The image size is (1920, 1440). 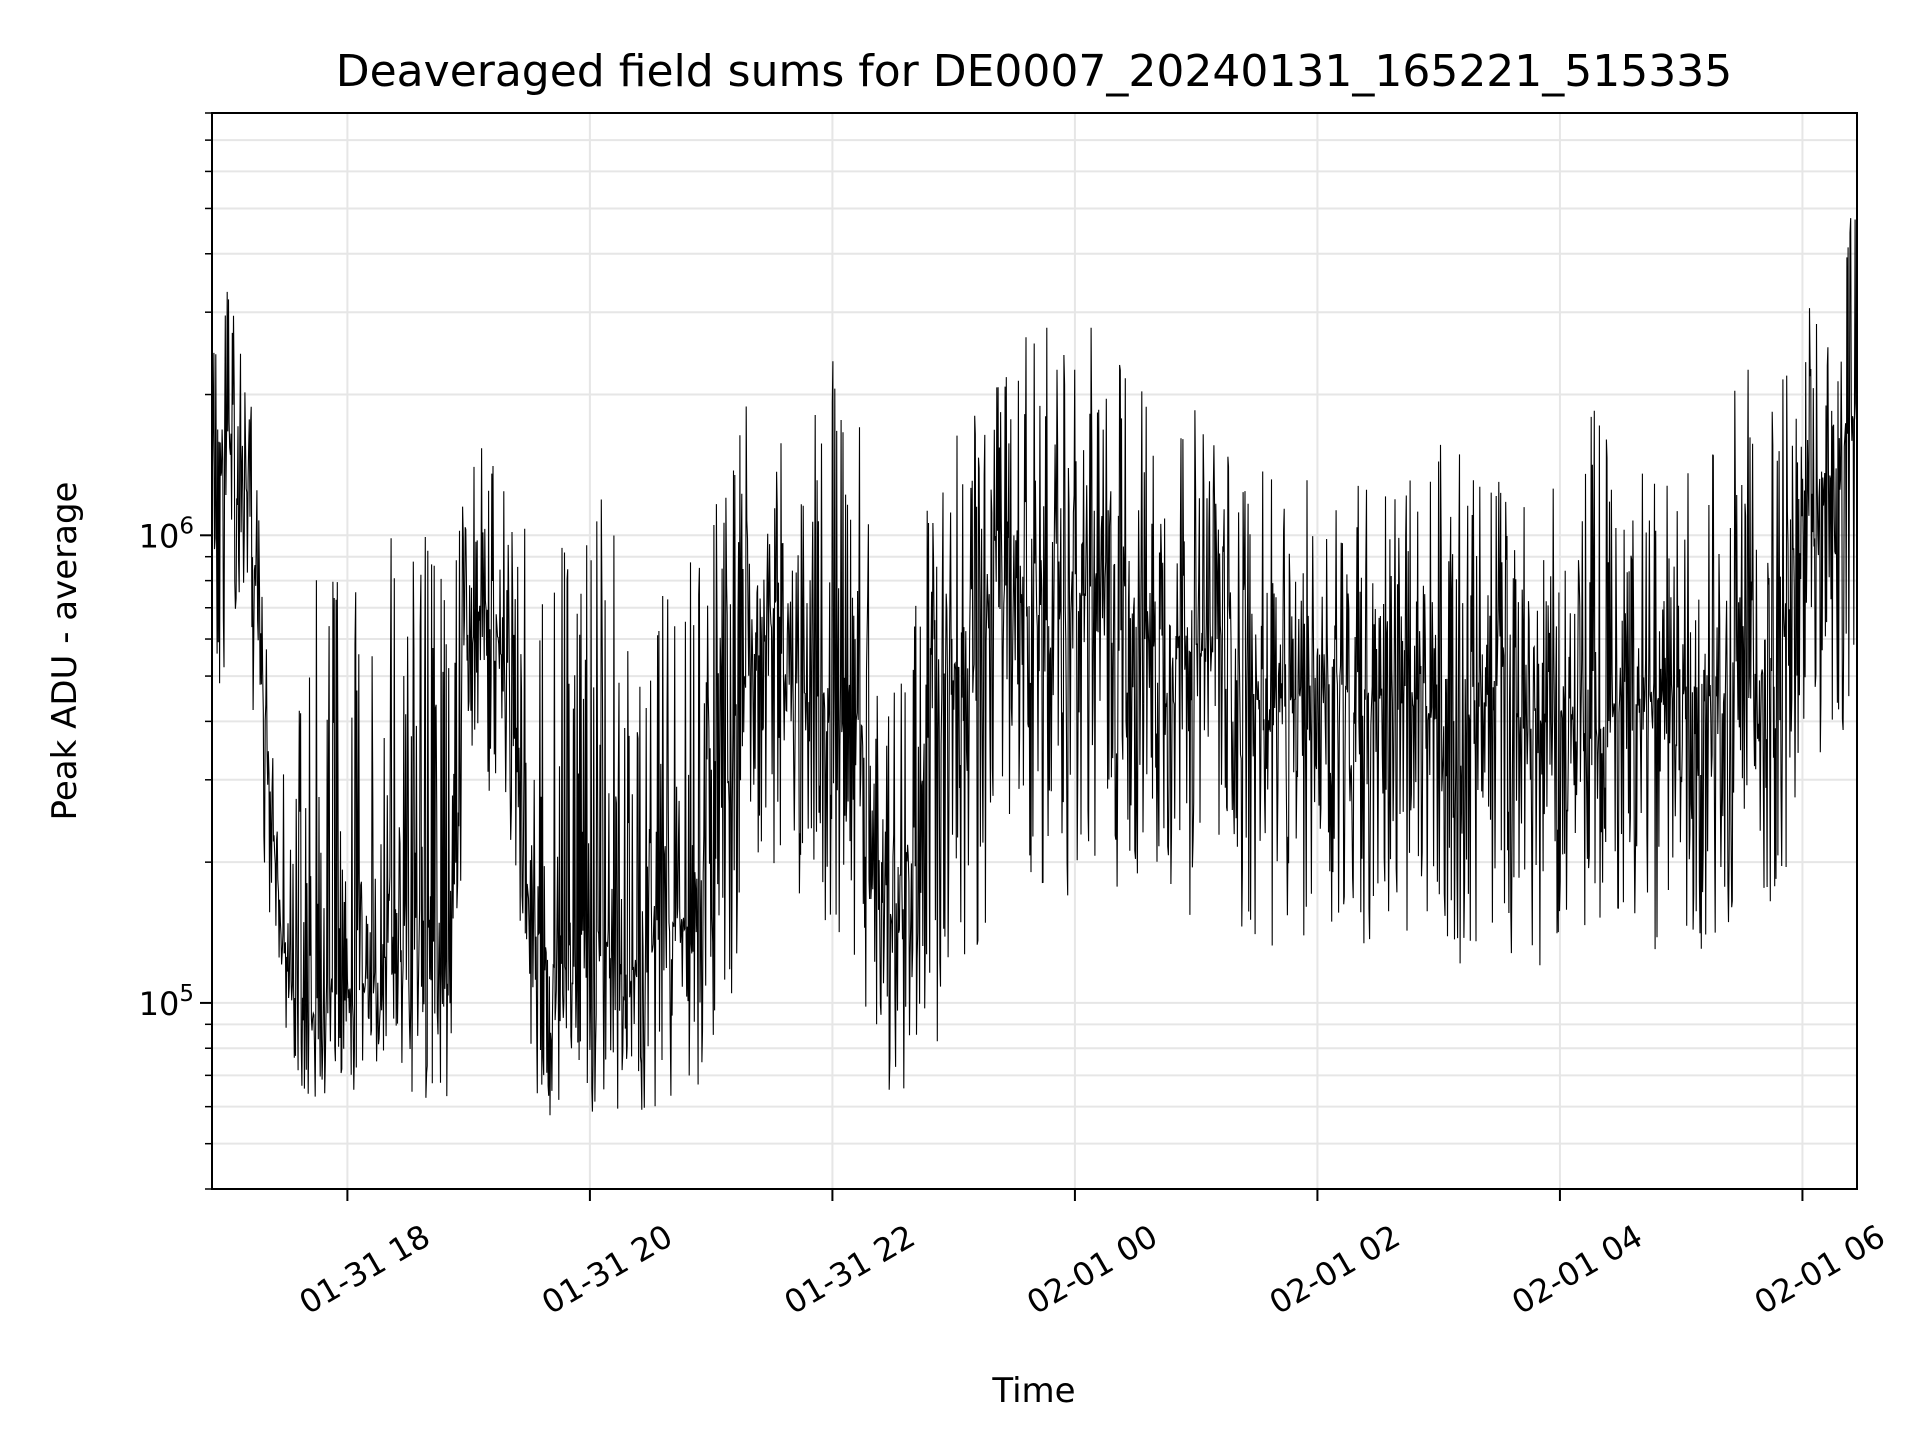 What do you see at coordinates (1820, 1269) in the screenshot?
I see `x-tick-label: 02-01 06` at bounding box center [1820, 1269].